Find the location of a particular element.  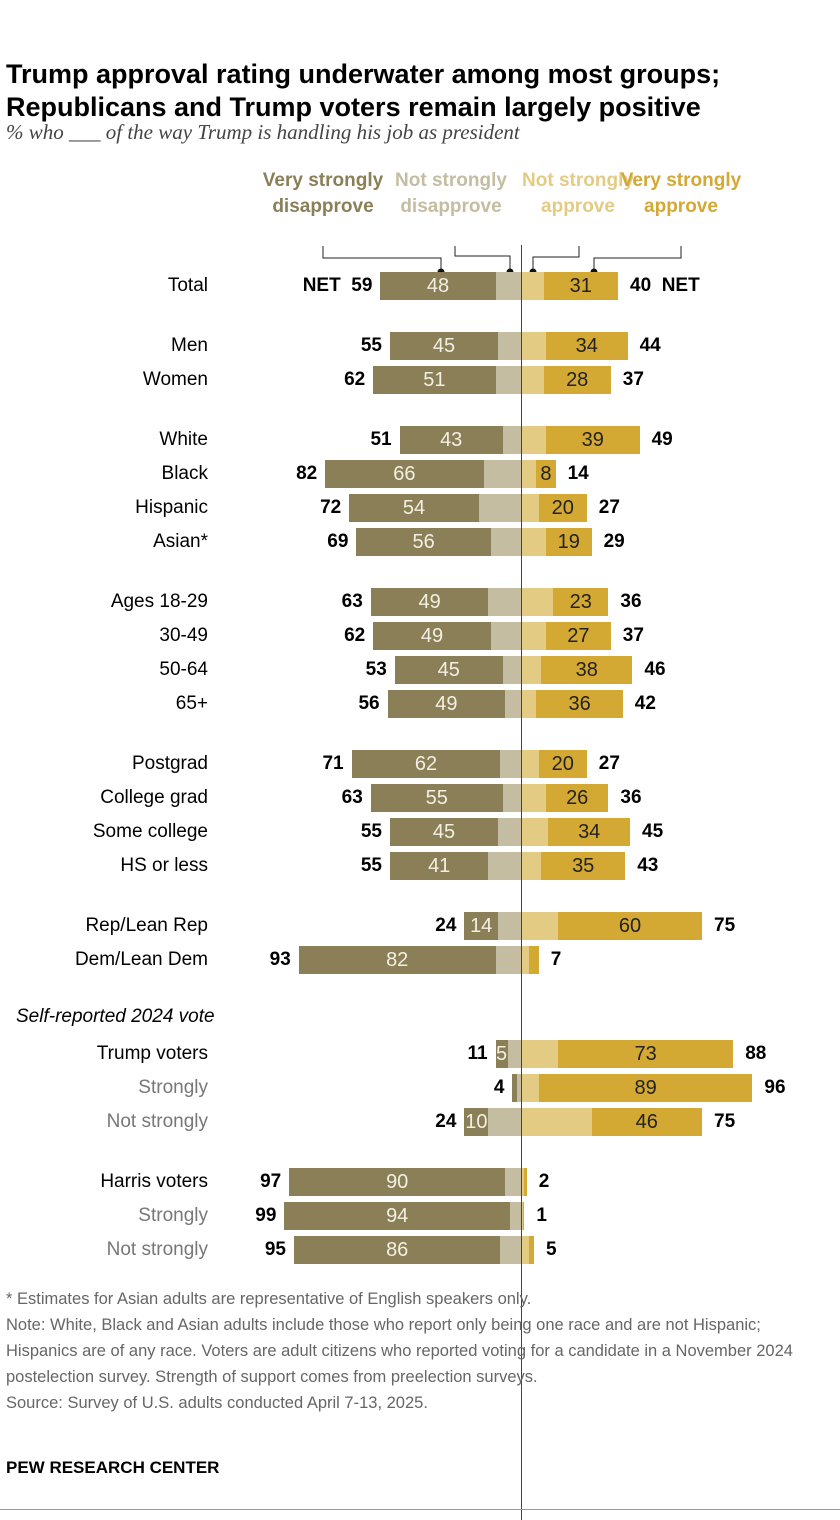

bar-label-very-approve: 34 is located at coordinates (589, 832).